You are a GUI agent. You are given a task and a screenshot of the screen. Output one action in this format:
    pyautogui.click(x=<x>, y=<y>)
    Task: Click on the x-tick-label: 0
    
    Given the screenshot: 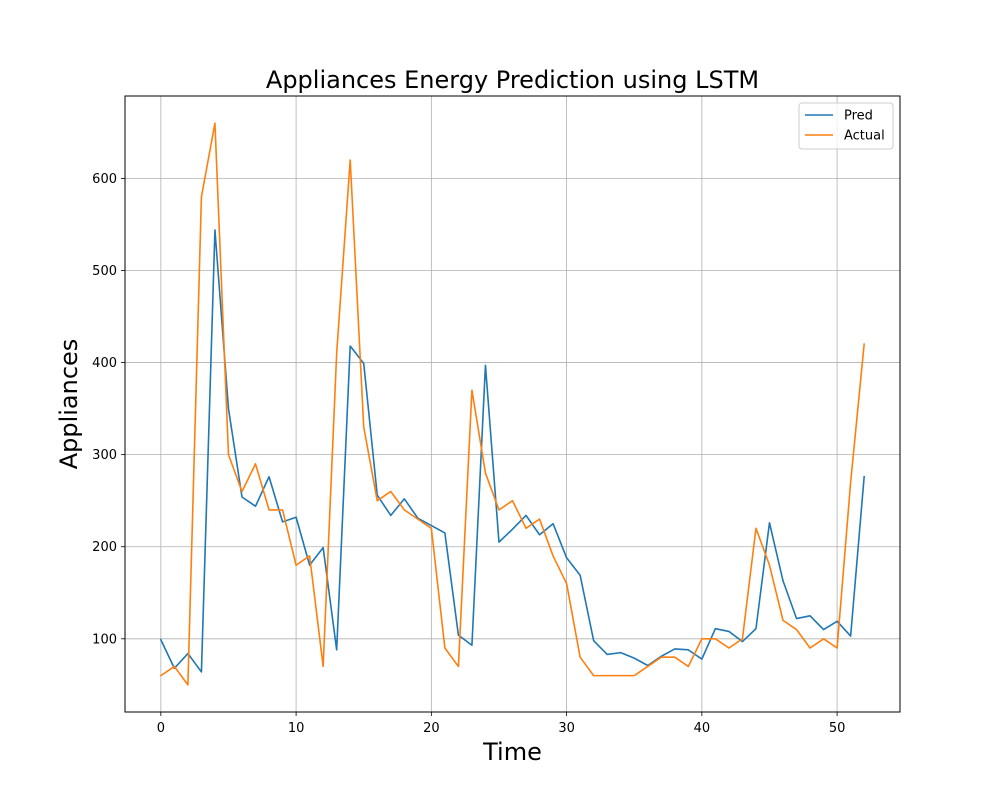 What is the action you would take?
    pyautogui.click(x=161, y=728)
    